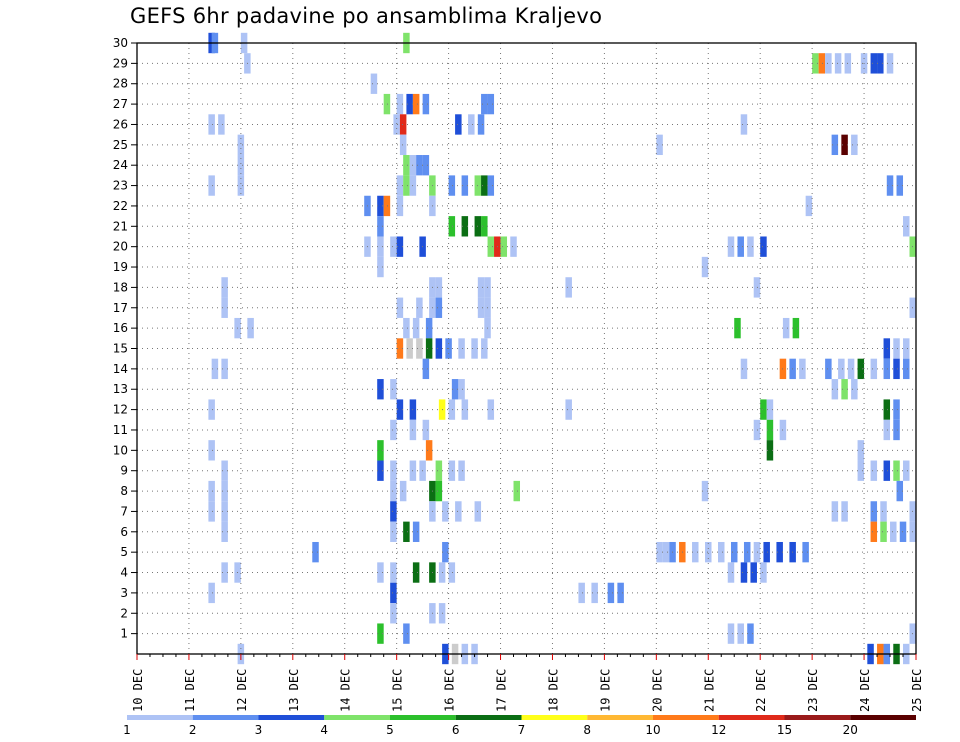 The width and height of the screenshot is (960, 742). What do you see at coordinates (865, 690) in the screenshot?
I see `x-tick-label: 24 DEC` at bounding box center [865, 690].